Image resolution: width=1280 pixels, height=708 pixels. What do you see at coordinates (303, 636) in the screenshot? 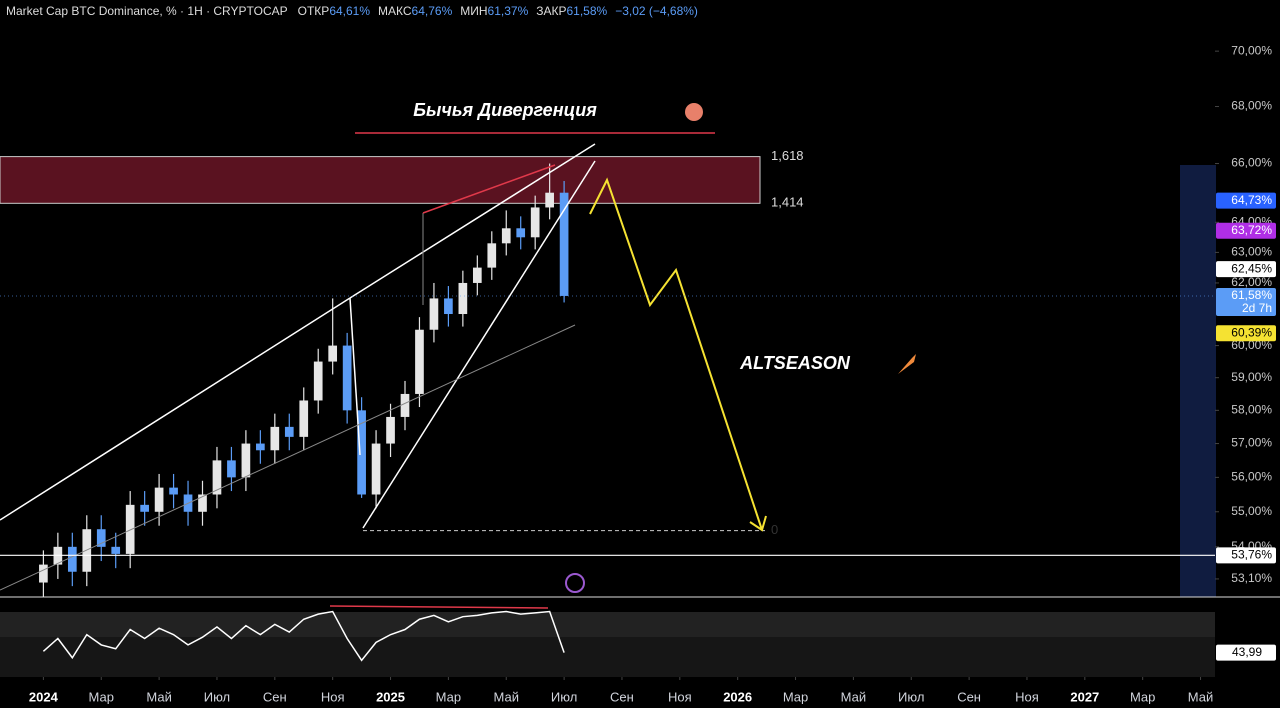
I see `rsi-line` at bounding box center [303, 636].